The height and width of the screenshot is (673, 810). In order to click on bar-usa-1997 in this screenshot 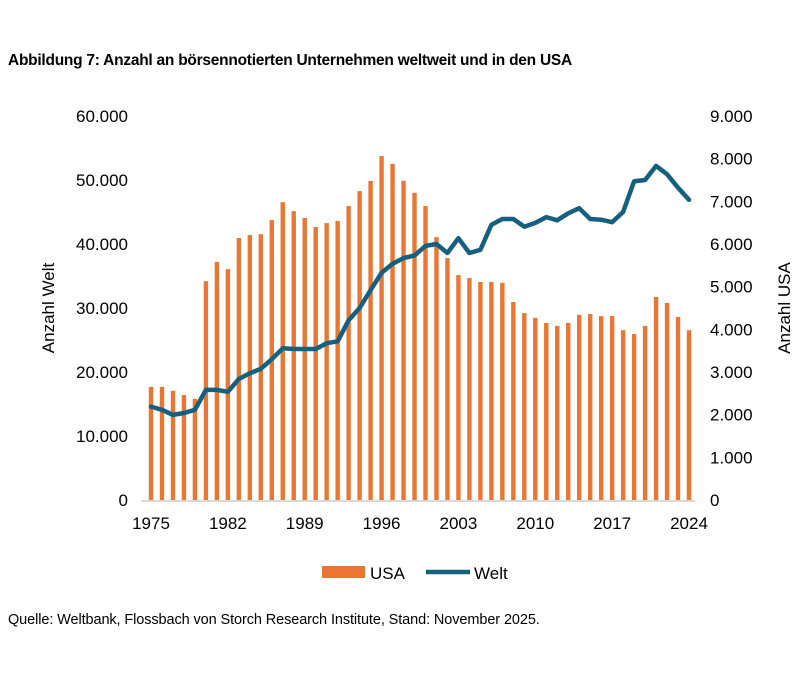, I will do `click(392, 331)`.